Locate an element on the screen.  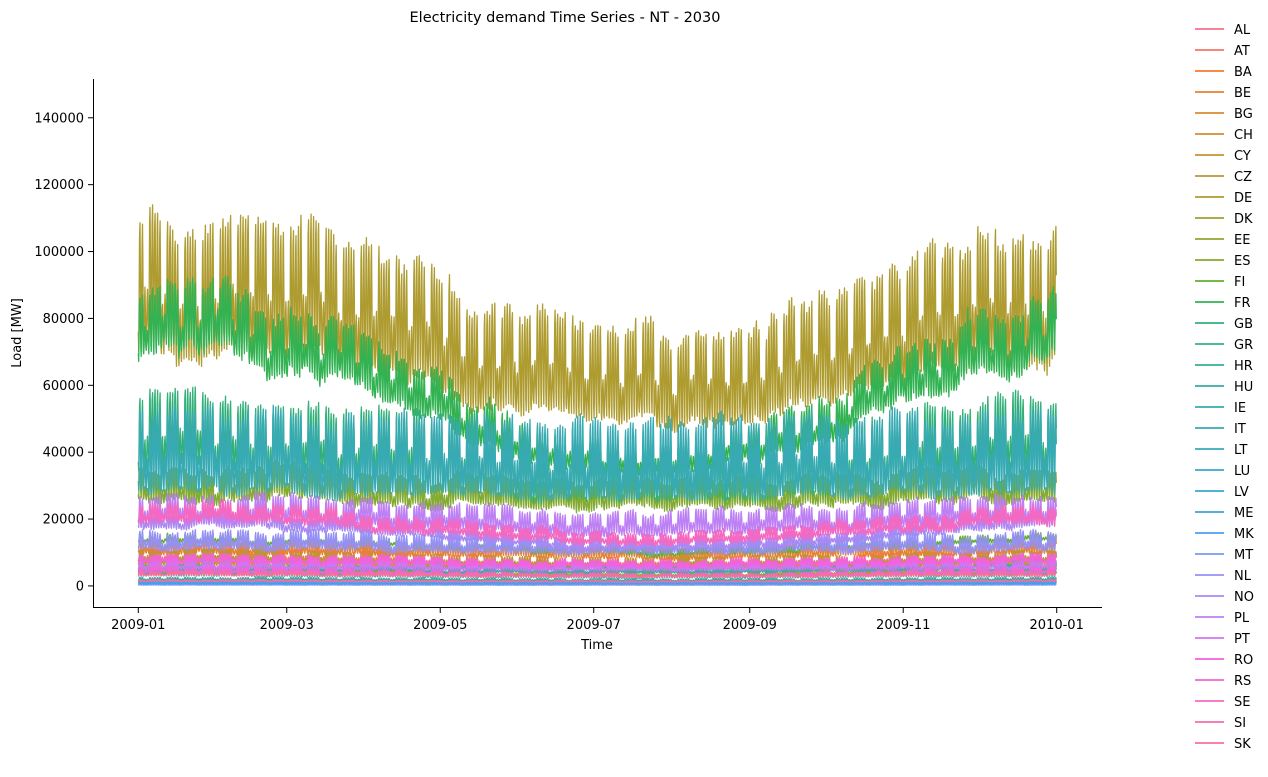
legend-item-at: AT is located at coordinates (1222, 51).